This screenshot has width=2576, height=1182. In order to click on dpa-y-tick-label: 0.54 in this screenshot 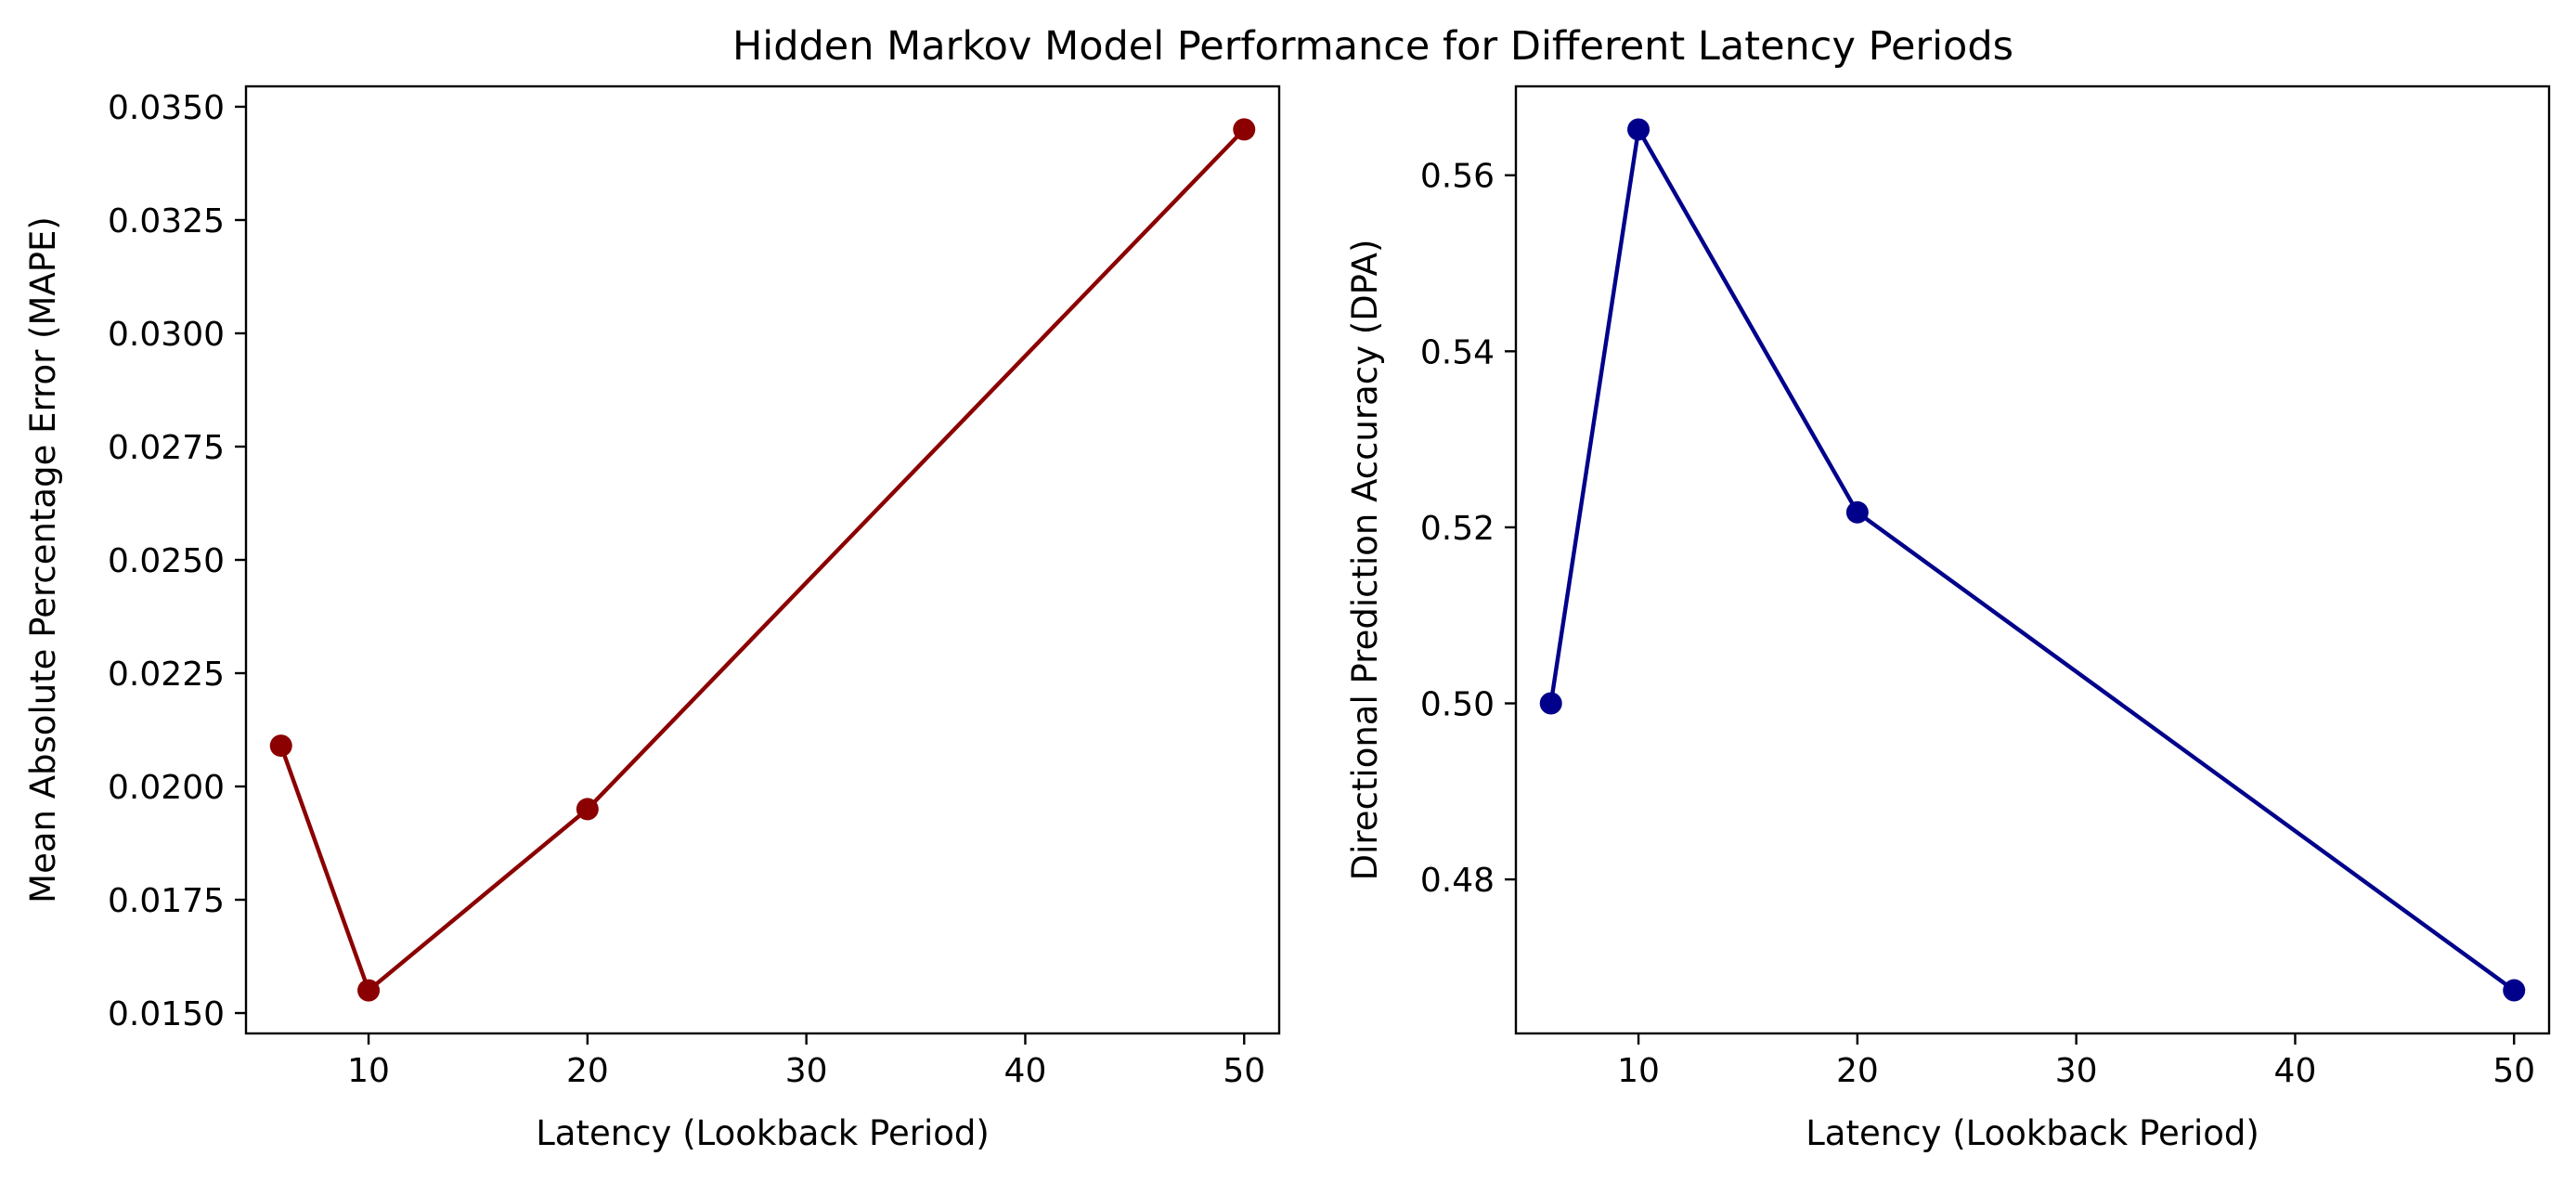, I will do `click(1457, 352)`.